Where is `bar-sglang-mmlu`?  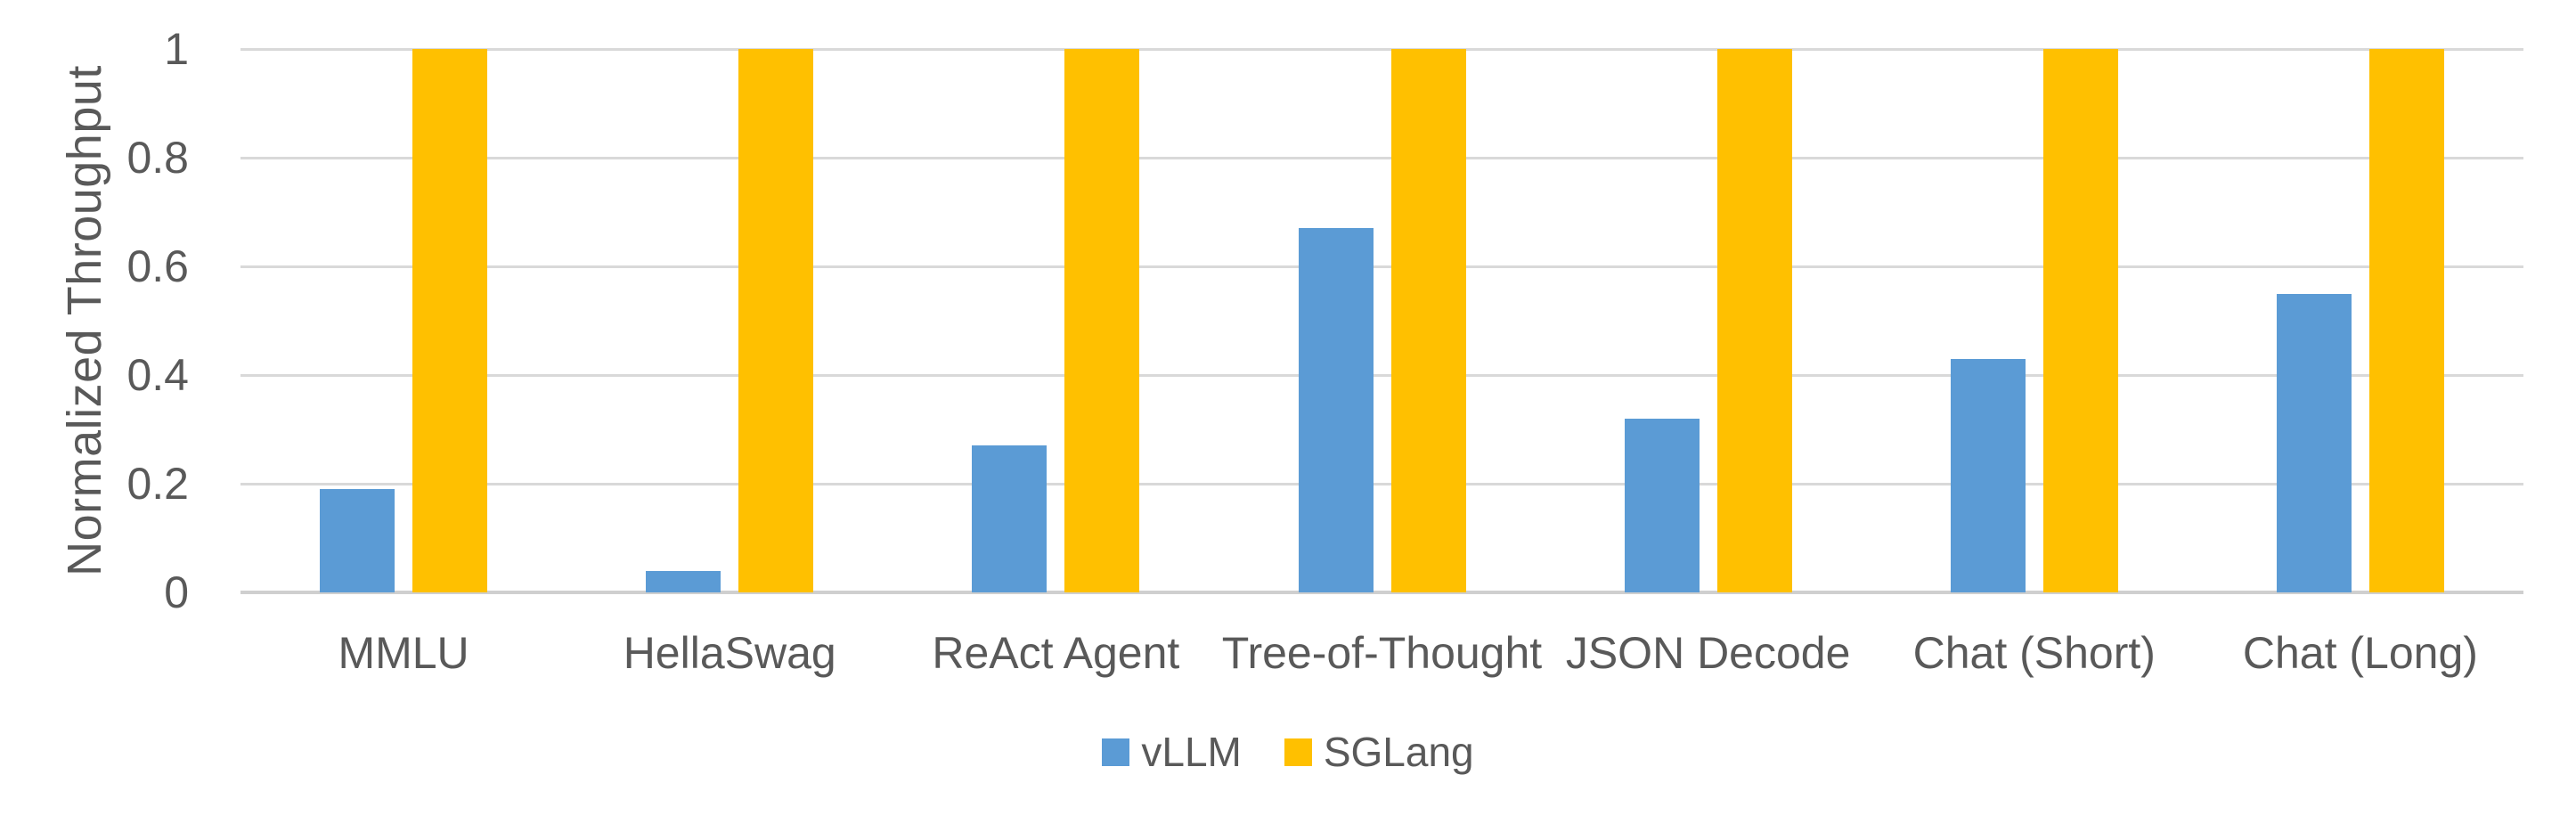
bar-sglang-mmlu is located at coordinates (450, 320).